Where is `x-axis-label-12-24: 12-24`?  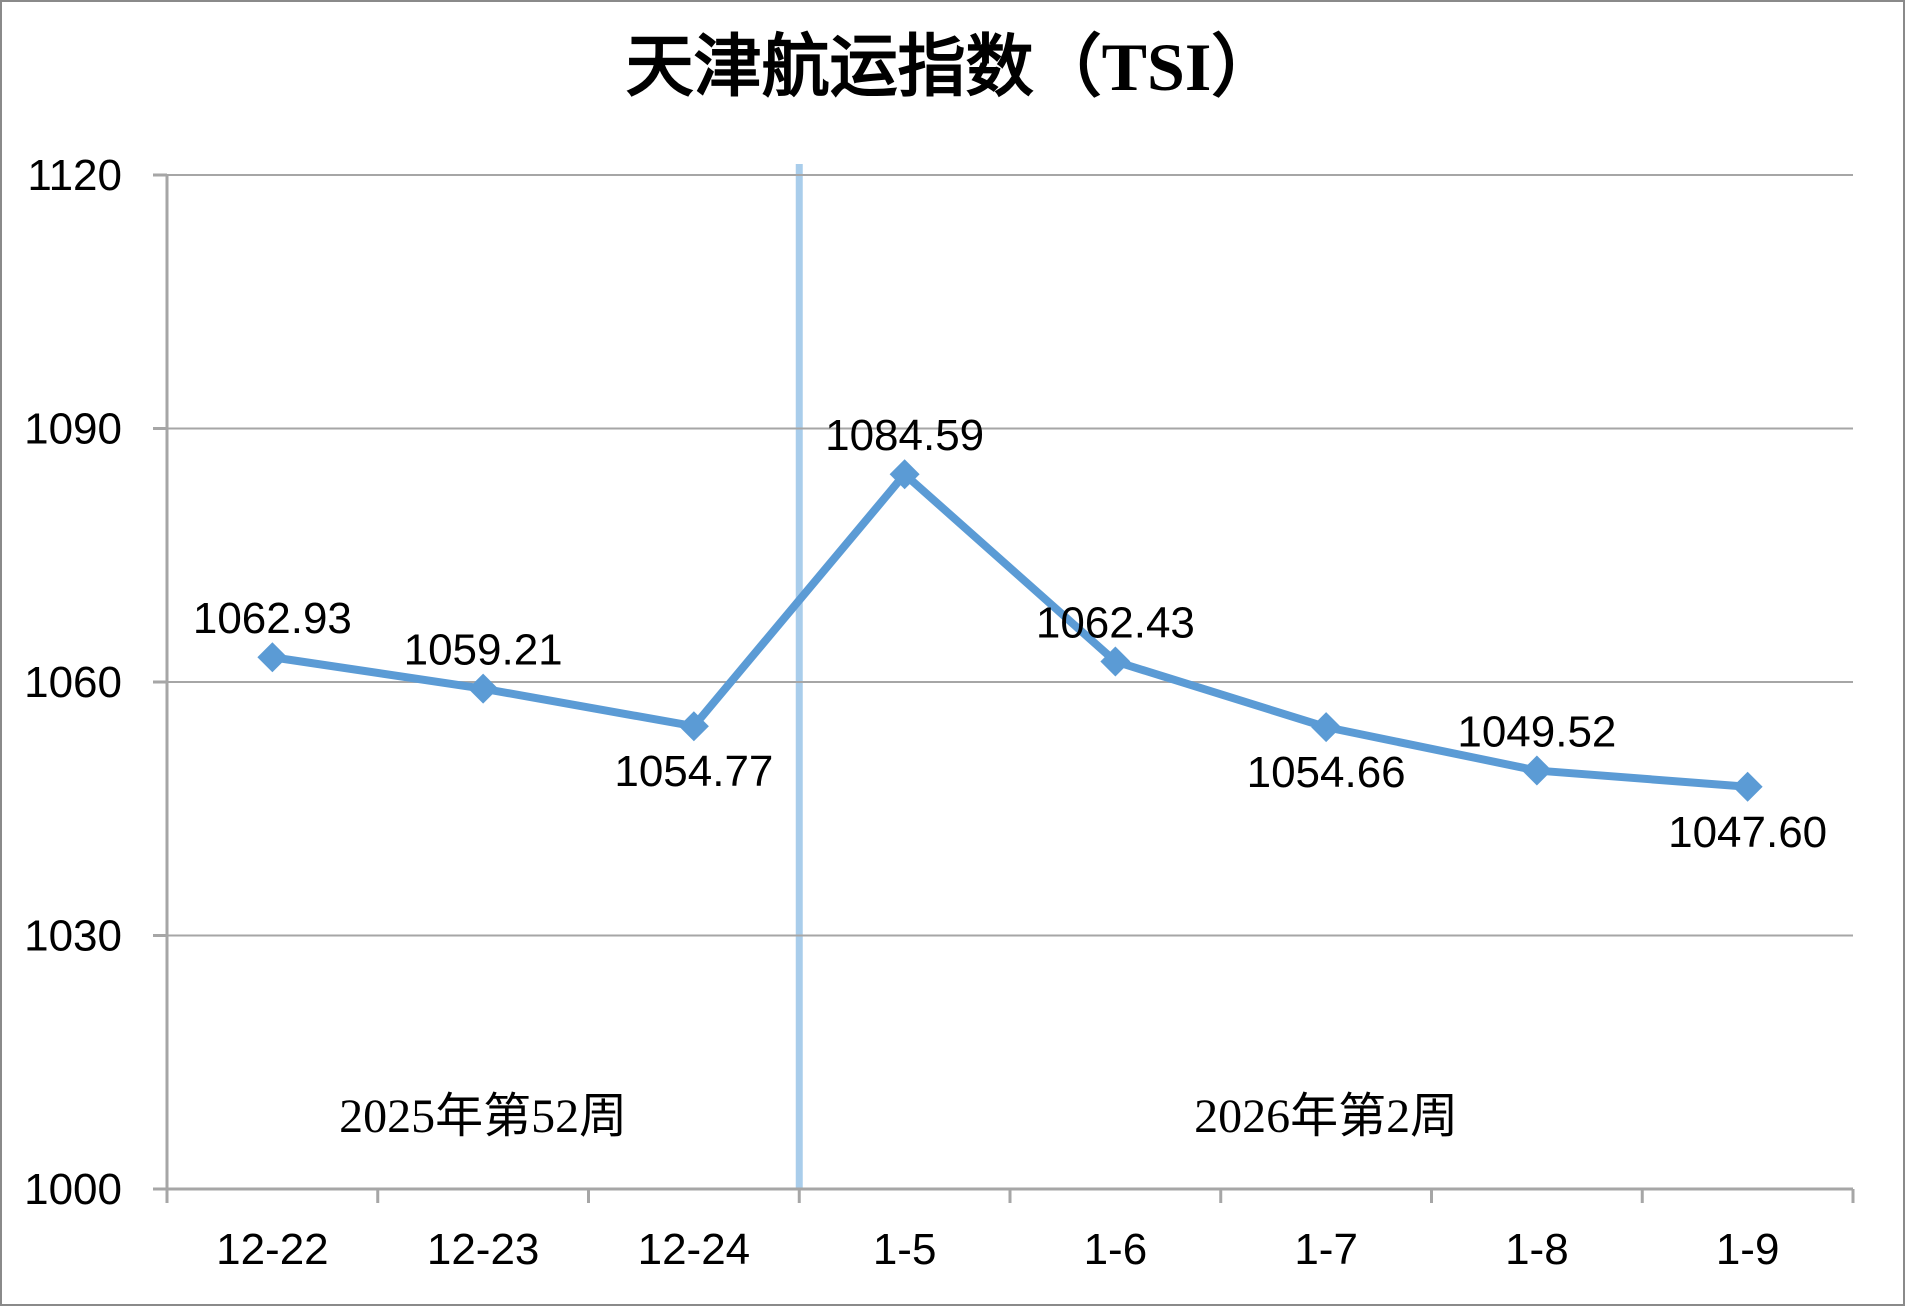 x-axis-label-12-24: 12-24 is located at coordinates (694, 1249).